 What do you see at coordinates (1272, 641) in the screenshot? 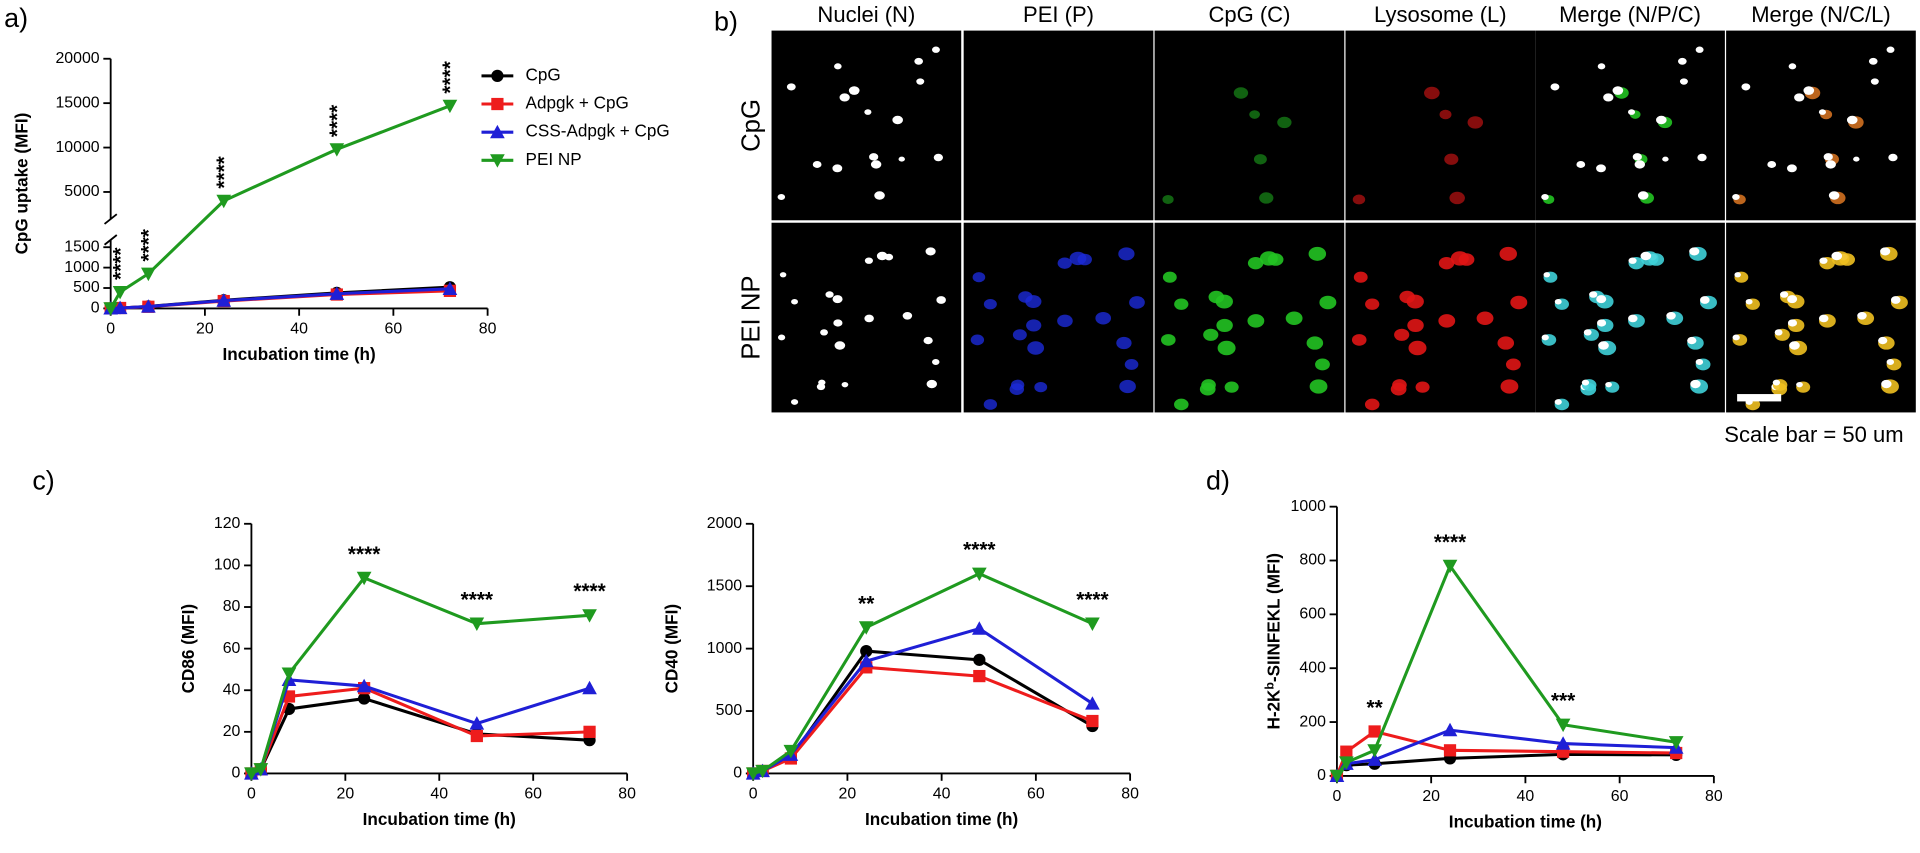
I see `y-axis-label: H-2Kb-SIINFEKL (MFI)` at bounding box center [1272, 641].